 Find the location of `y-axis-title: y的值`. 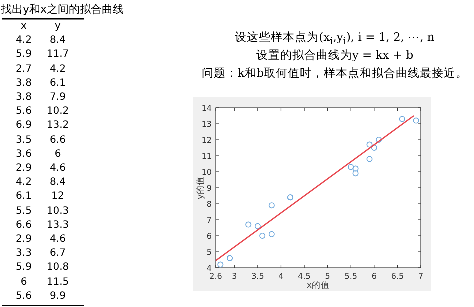

y-axis-title: y的值 is located at coordinates (200, 188).